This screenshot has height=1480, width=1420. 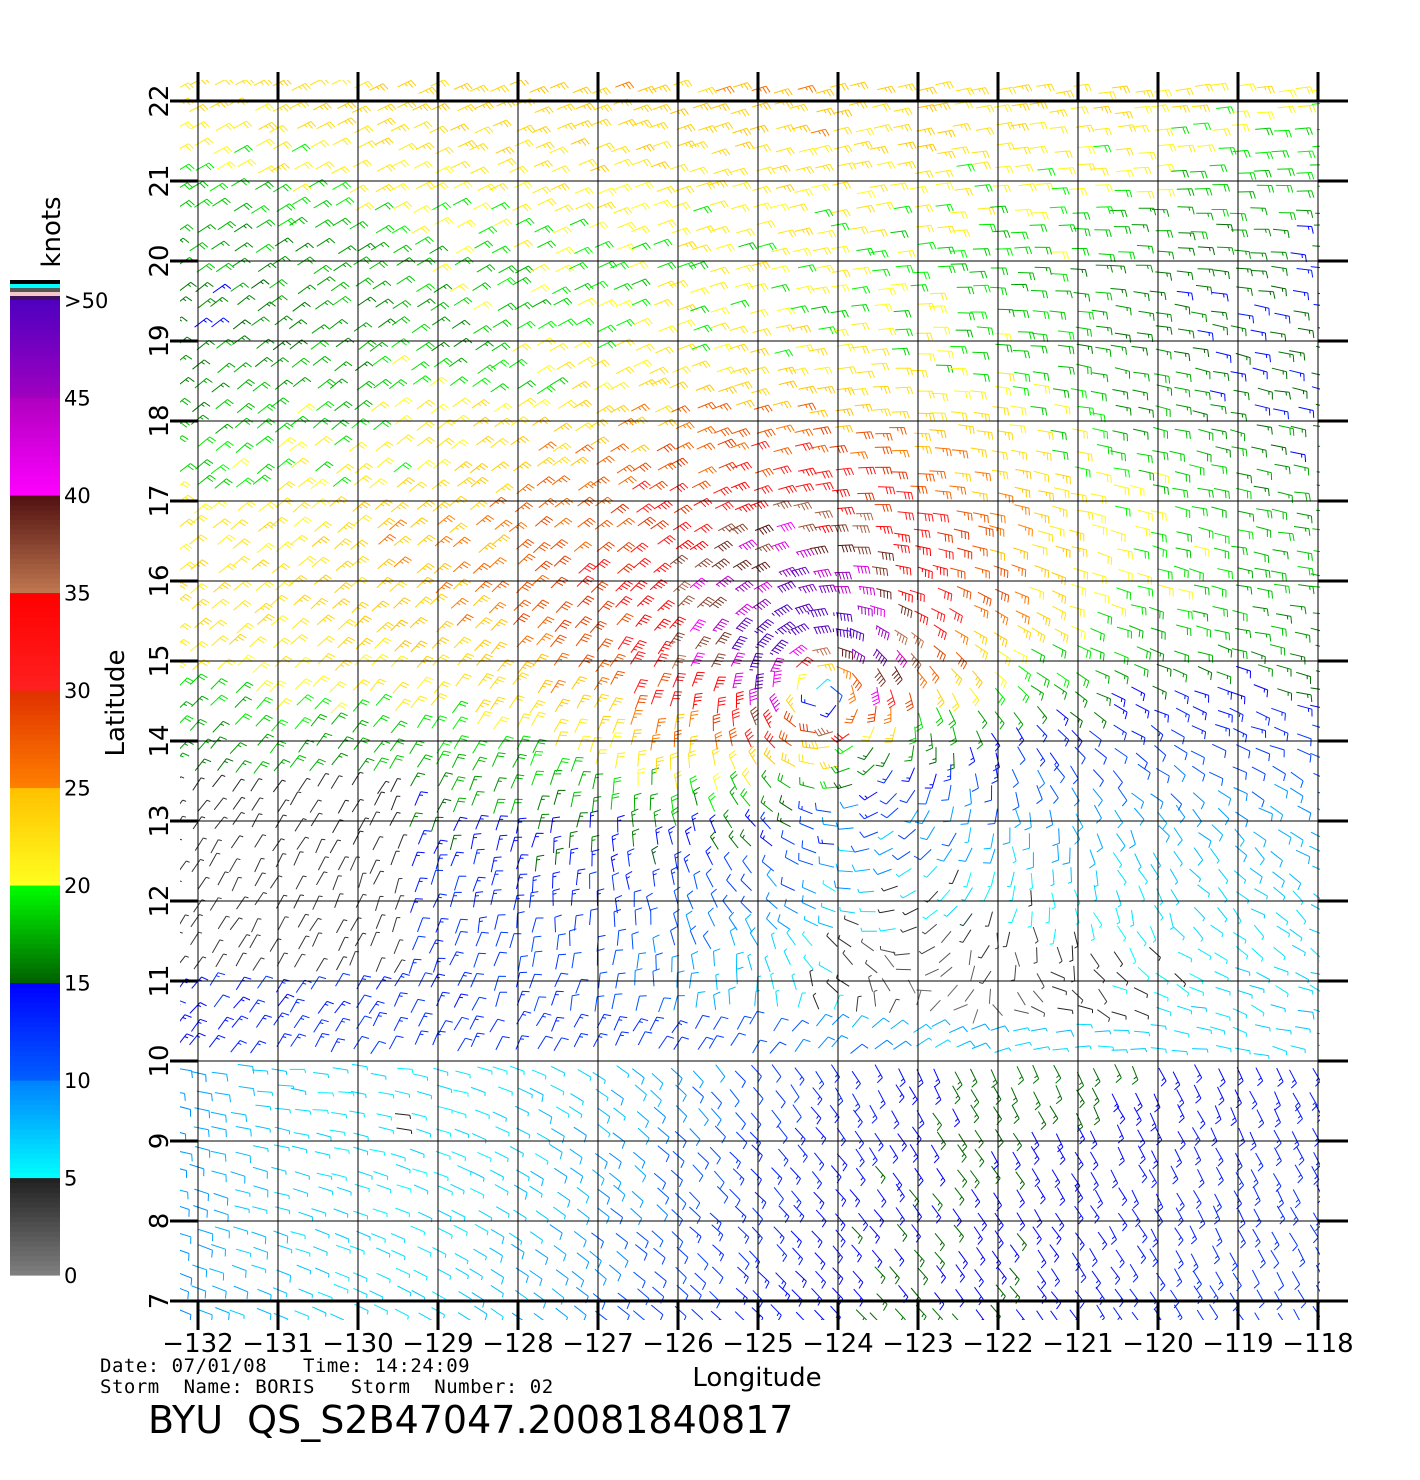 I want to click on x-tick-label: −127, so click(x=597, y=1344).